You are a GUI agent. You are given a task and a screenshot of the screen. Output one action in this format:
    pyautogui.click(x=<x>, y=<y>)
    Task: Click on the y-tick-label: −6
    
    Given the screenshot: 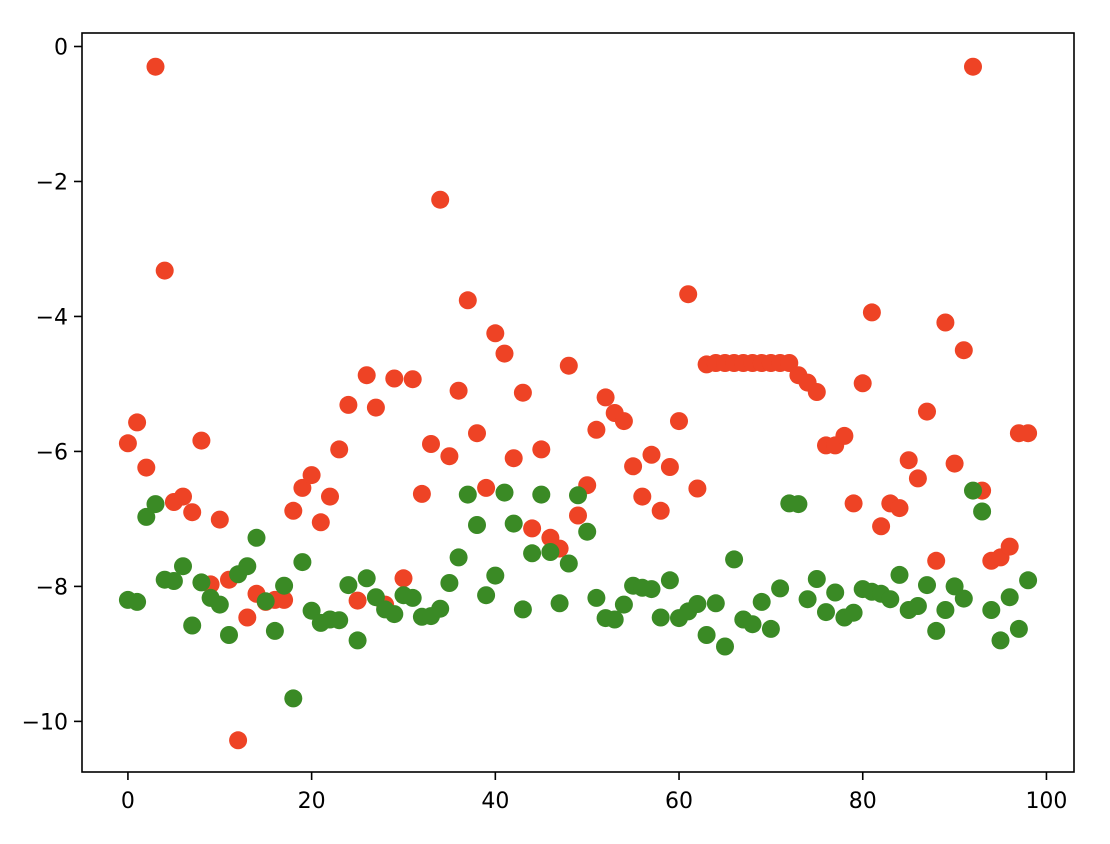 What is the action you would take?
    pyautogui.click(x=52, y=452)
    